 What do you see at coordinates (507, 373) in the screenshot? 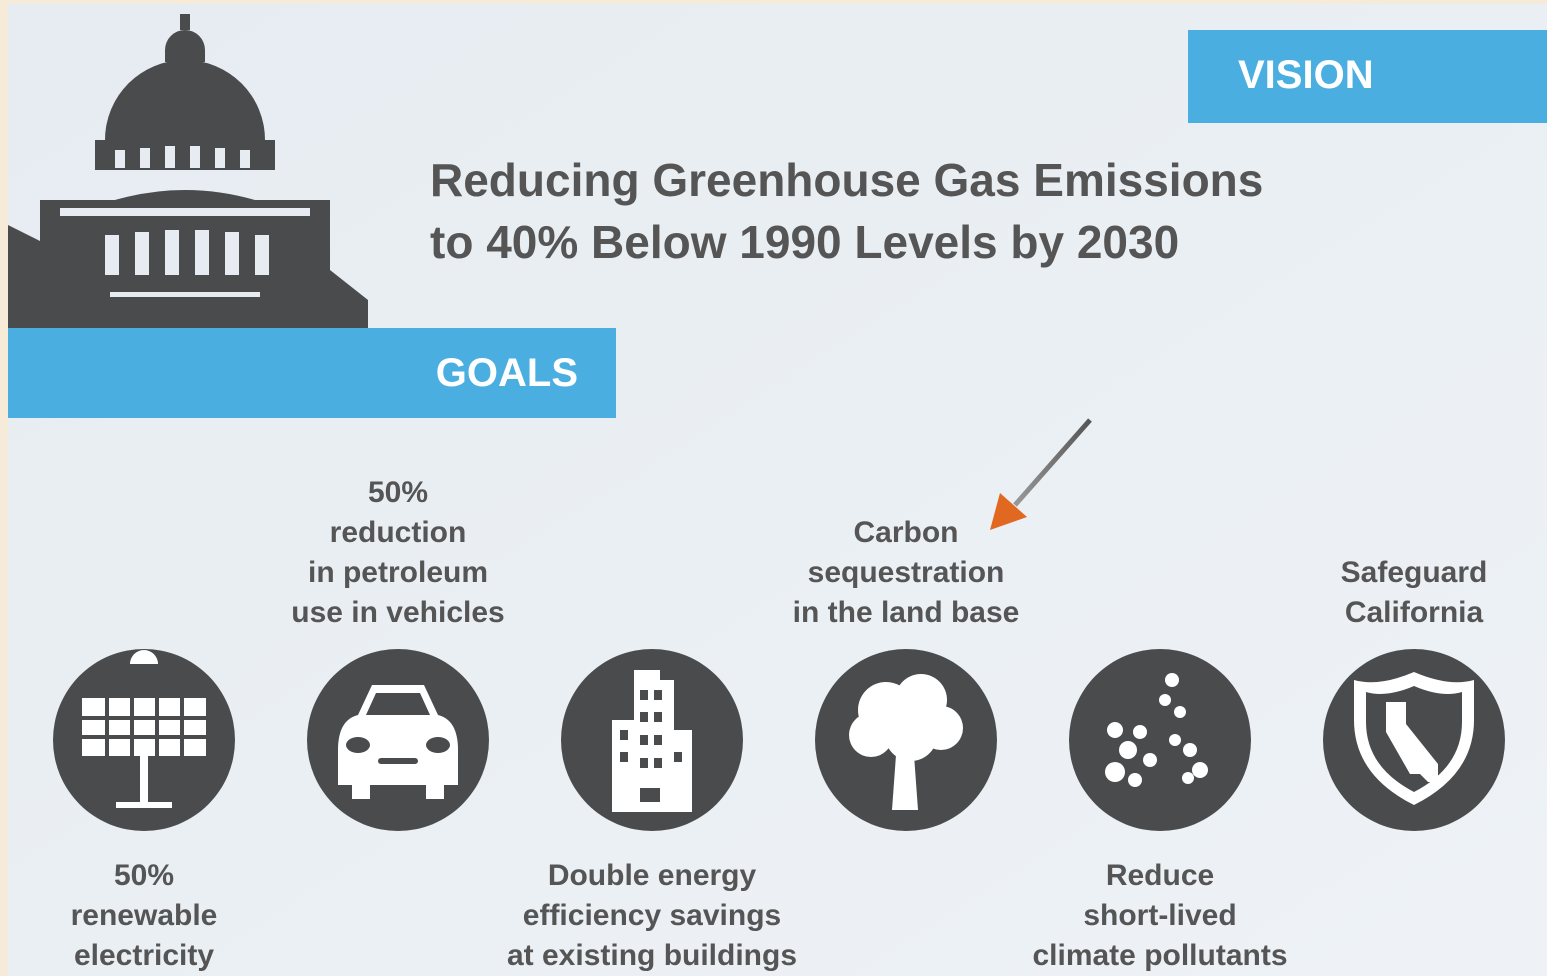
I see `goals-label: GOALS` at bounding box center [507, 373].